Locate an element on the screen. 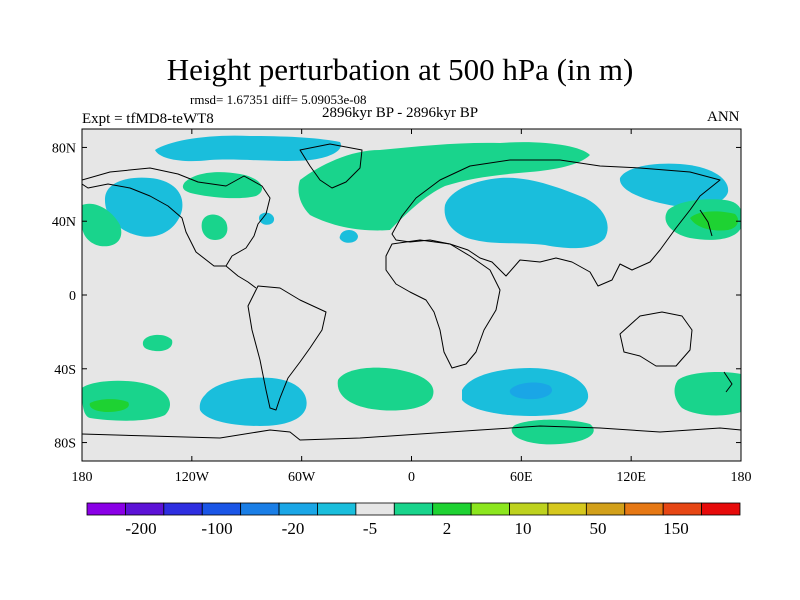  coastline-new-zealand is located at coordinates (728, 382).